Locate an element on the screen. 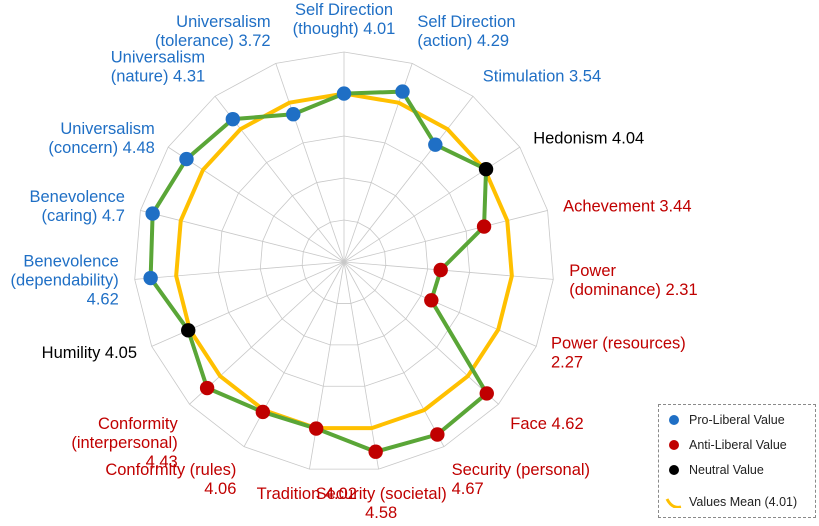 This screenshot has height=526, width=819. axis-label-17-line-0: Universalism is located at coordinates (158, 58).